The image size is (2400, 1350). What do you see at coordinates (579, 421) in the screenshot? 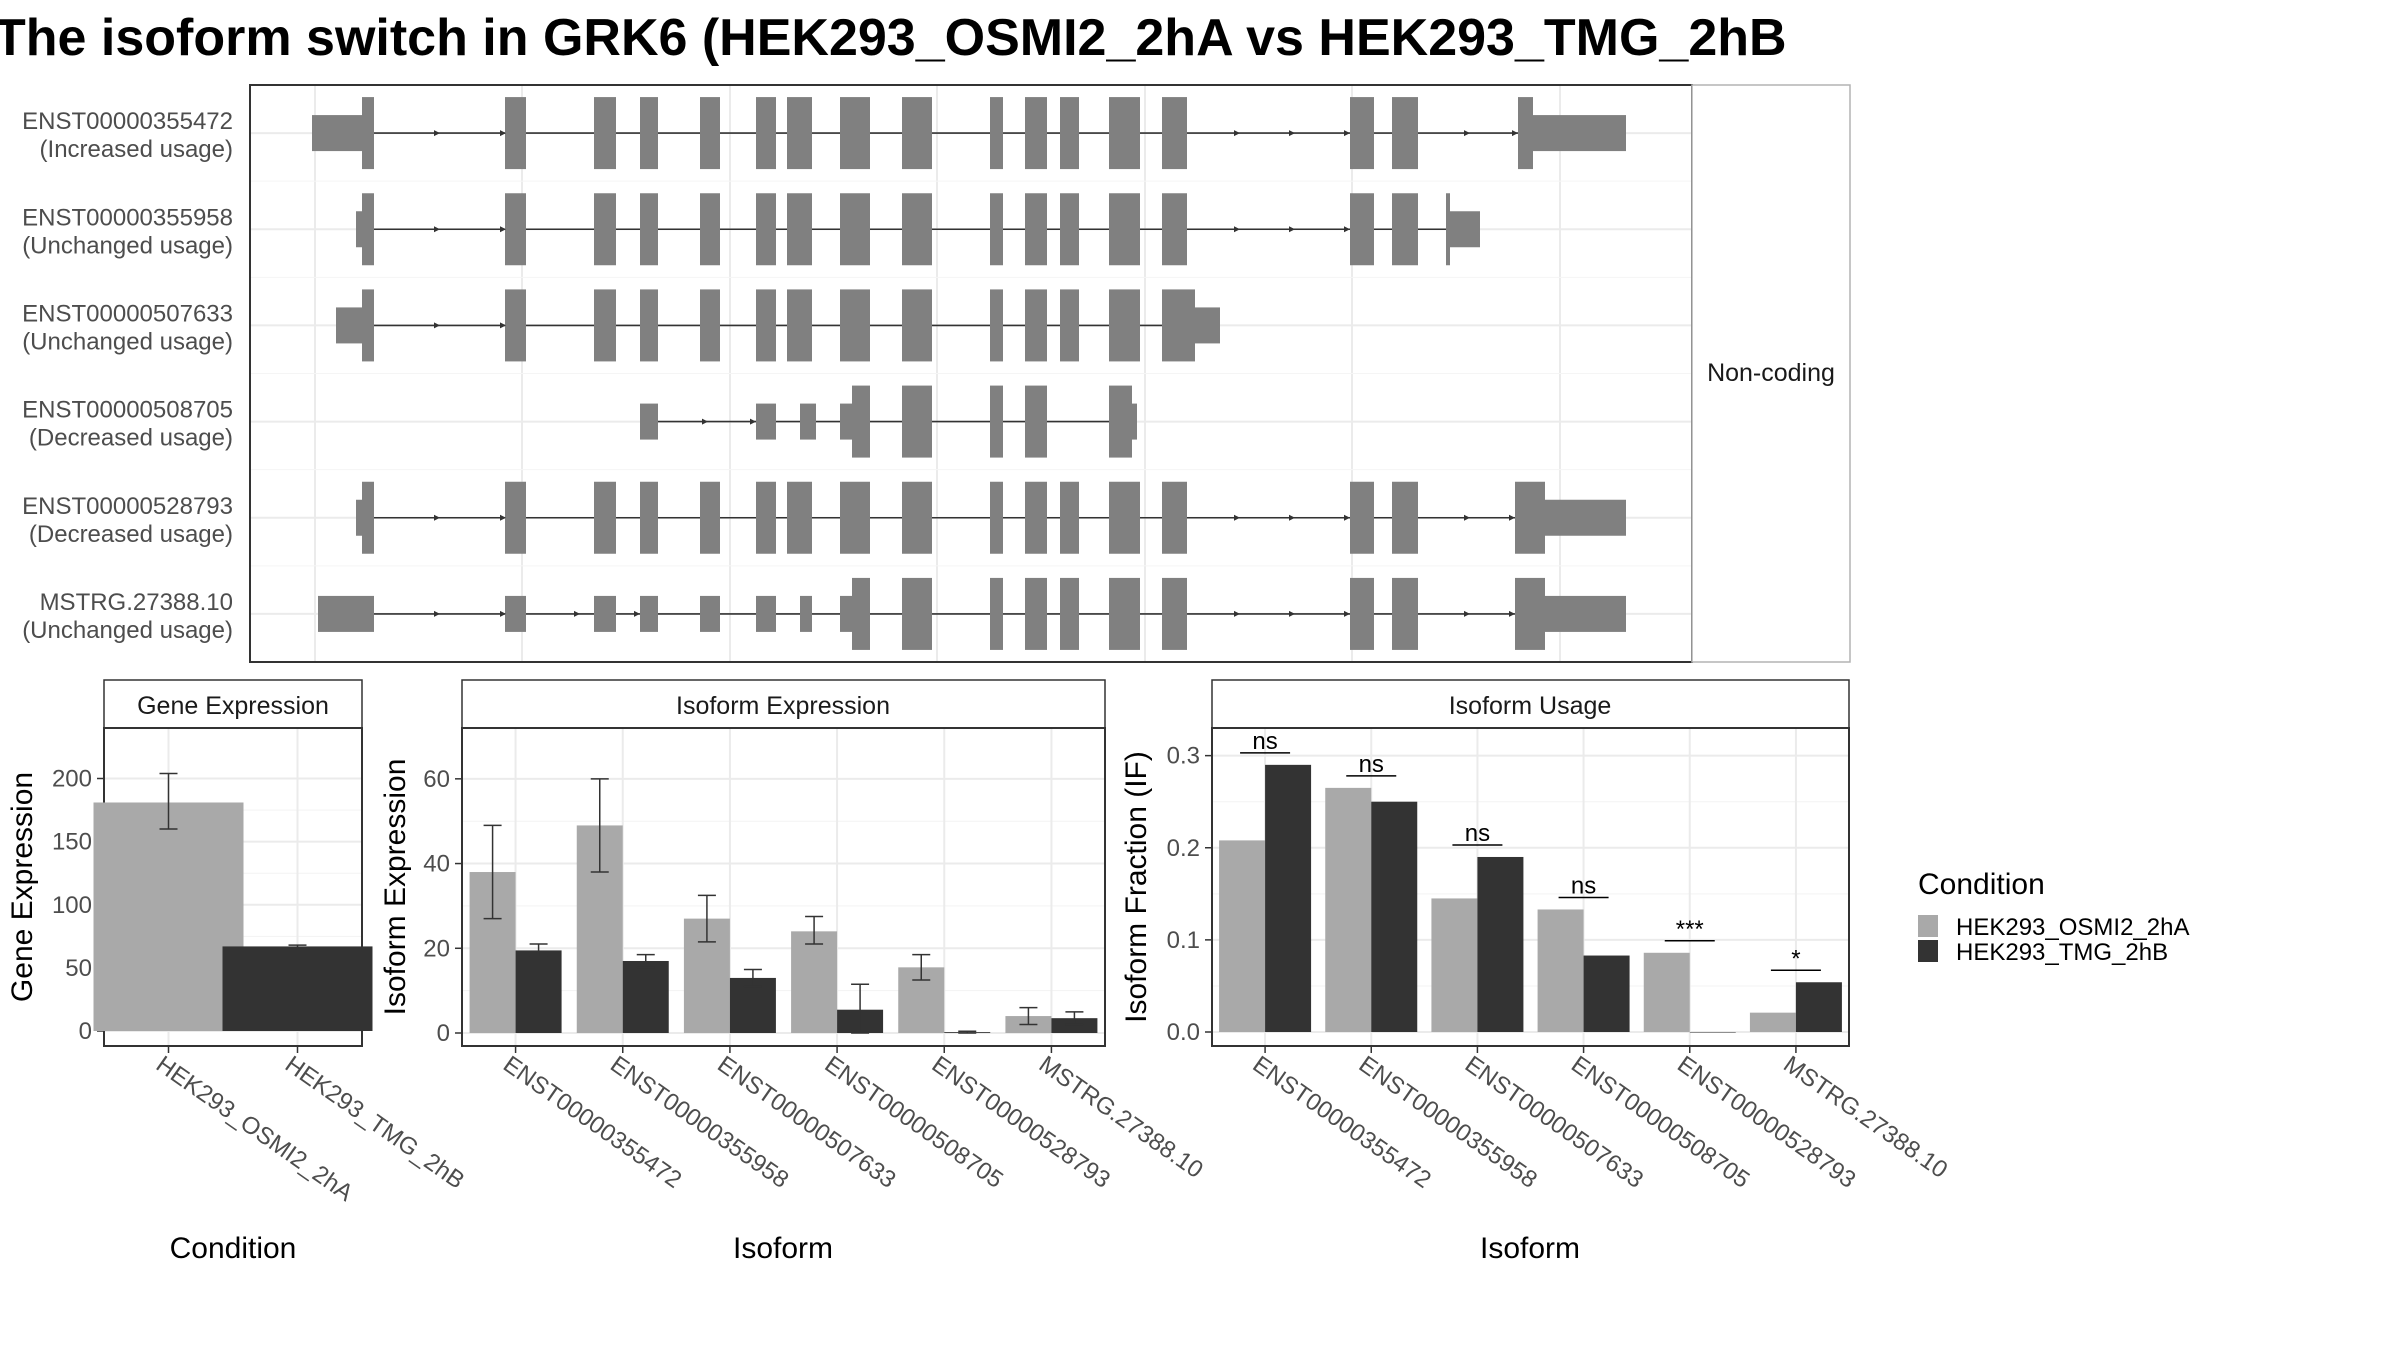
I see `transcript-row: ENST00000508705(Decreased usage)` at bounding box center [579, 421].